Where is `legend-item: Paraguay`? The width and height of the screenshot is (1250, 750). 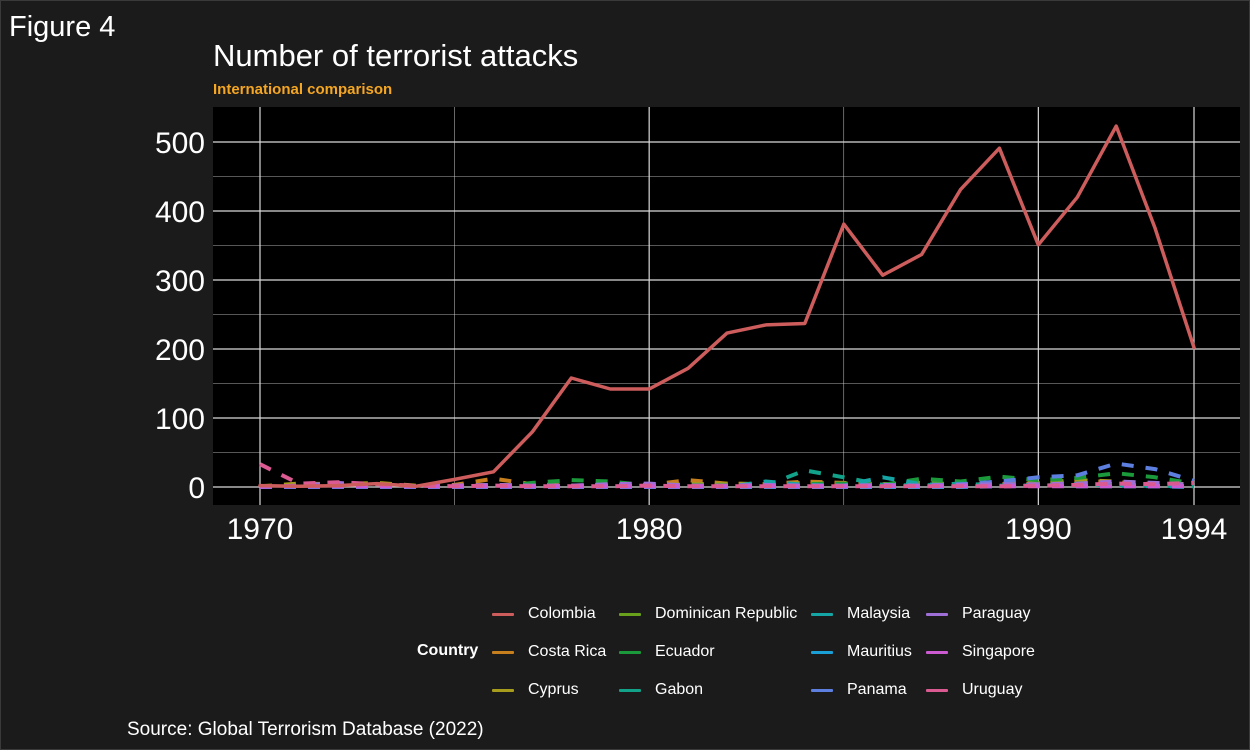 legend-item: Paraguay is located at coordinates (978, 614).